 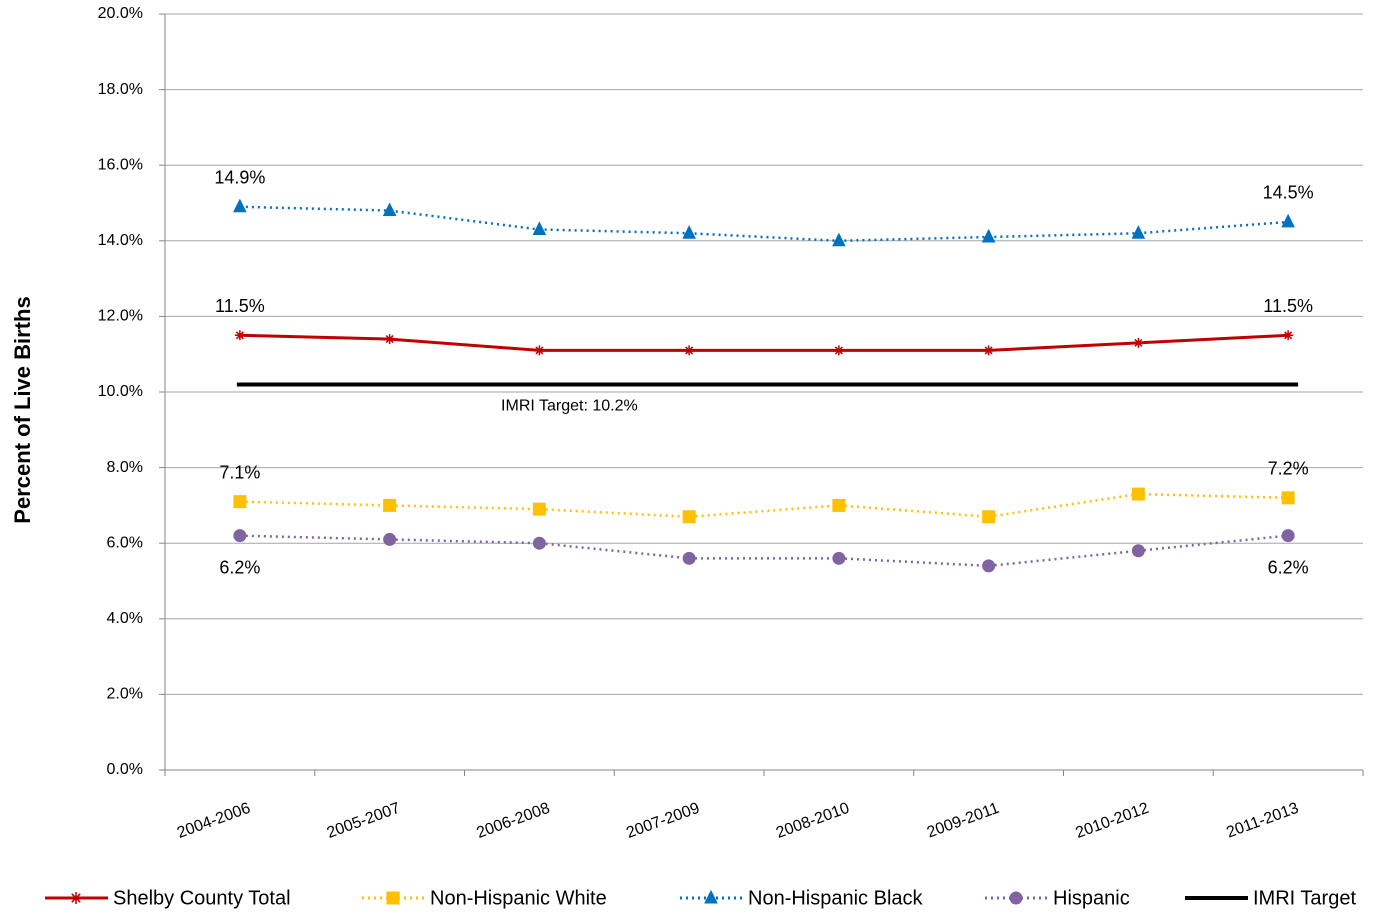 What do you see at coordinates (813, 821) in the screenshot?
I see `x-tick-label: 2008-2010` at bounding box center [813, 821].